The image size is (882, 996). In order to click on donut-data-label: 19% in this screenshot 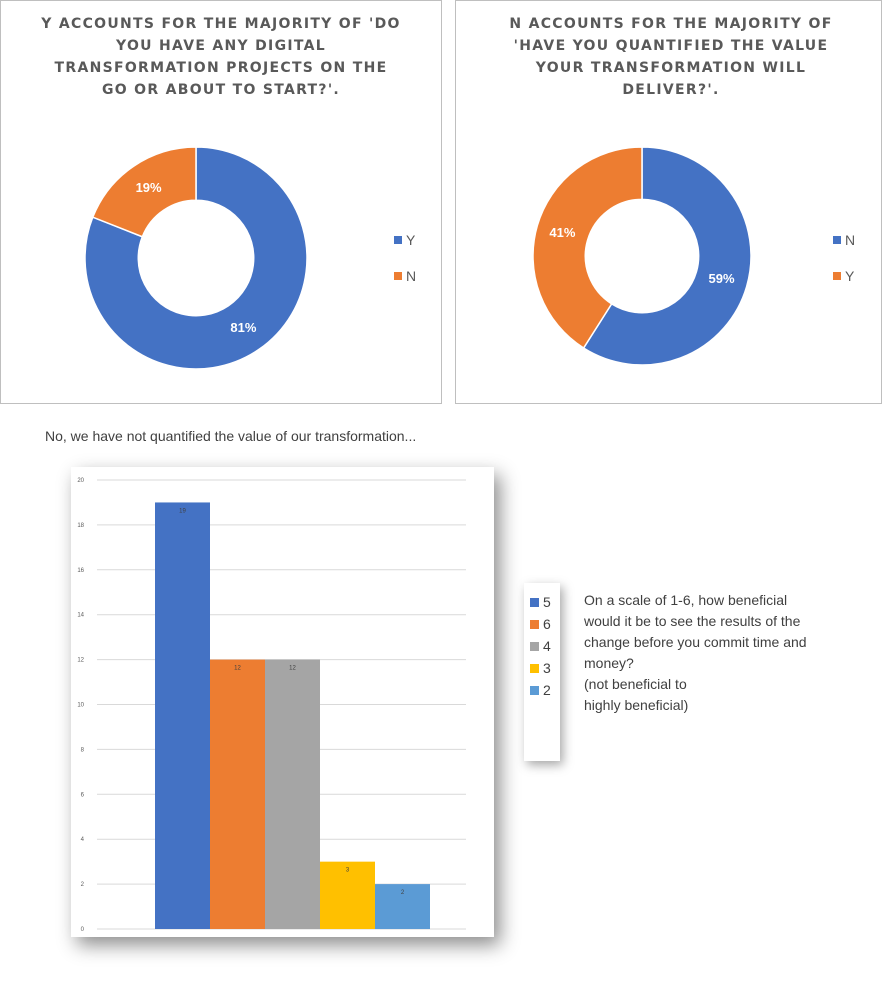, I will do `click(149, 187)`.